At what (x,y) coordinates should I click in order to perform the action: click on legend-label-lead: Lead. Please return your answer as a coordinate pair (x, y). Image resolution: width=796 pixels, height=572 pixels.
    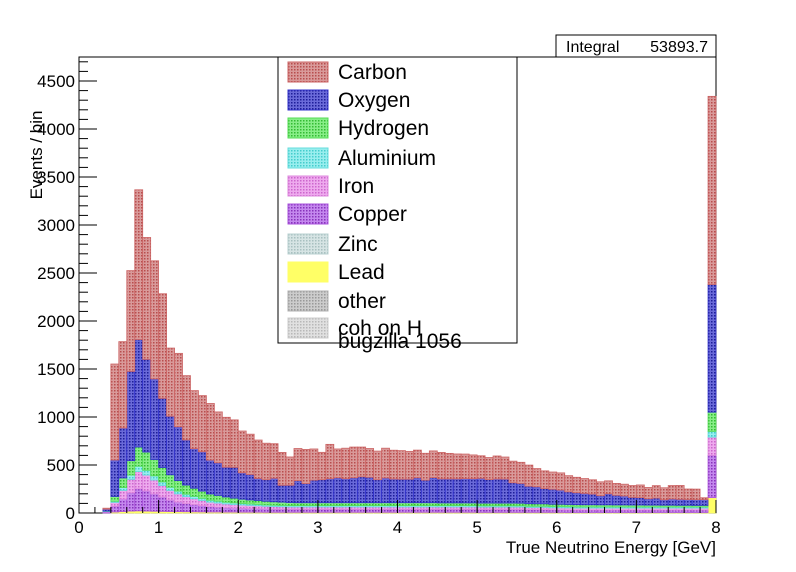
    Looking at the image, I should click on (361, 272).